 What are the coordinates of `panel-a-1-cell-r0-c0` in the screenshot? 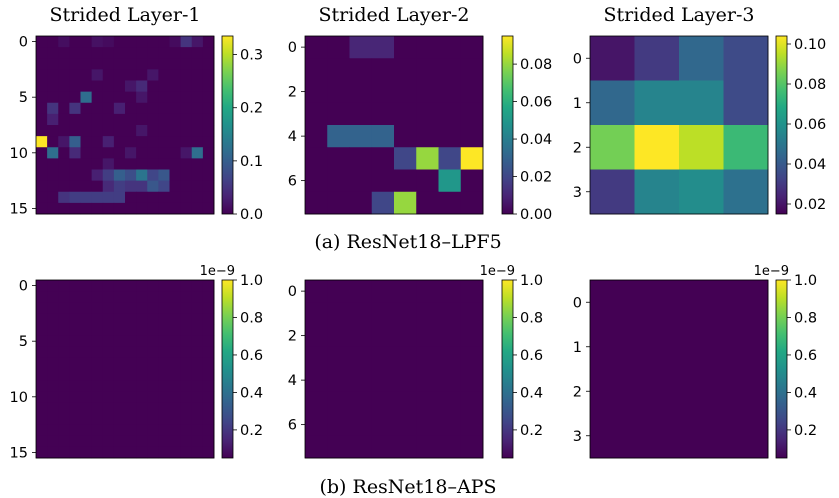 It's located at (42, 42).